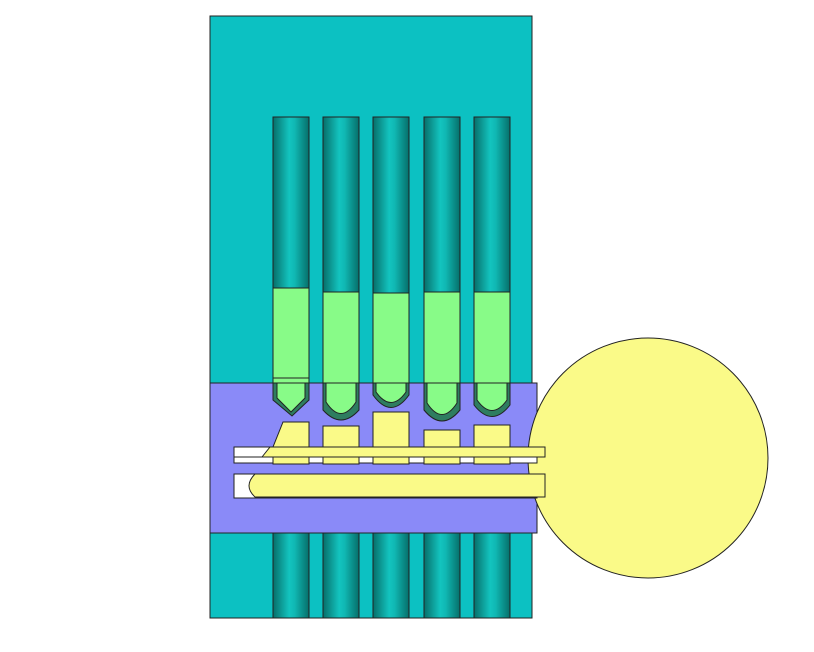 This screenshot has height=652, width=814. What do you see at coordinates (397, 485) in the screenshot?
I see `key-blade` at bounding box center [397, 485].